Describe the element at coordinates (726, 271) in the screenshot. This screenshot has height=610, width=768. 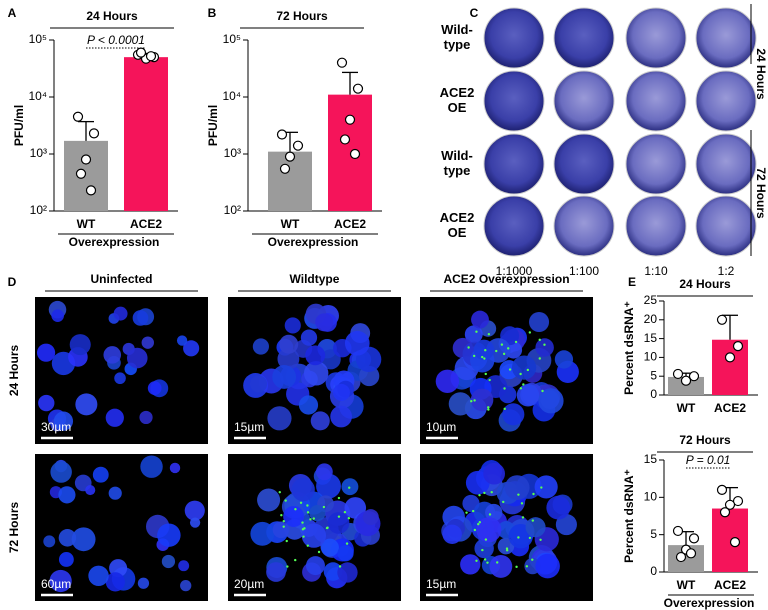
I see `dilution-label: 1:2` at that location.